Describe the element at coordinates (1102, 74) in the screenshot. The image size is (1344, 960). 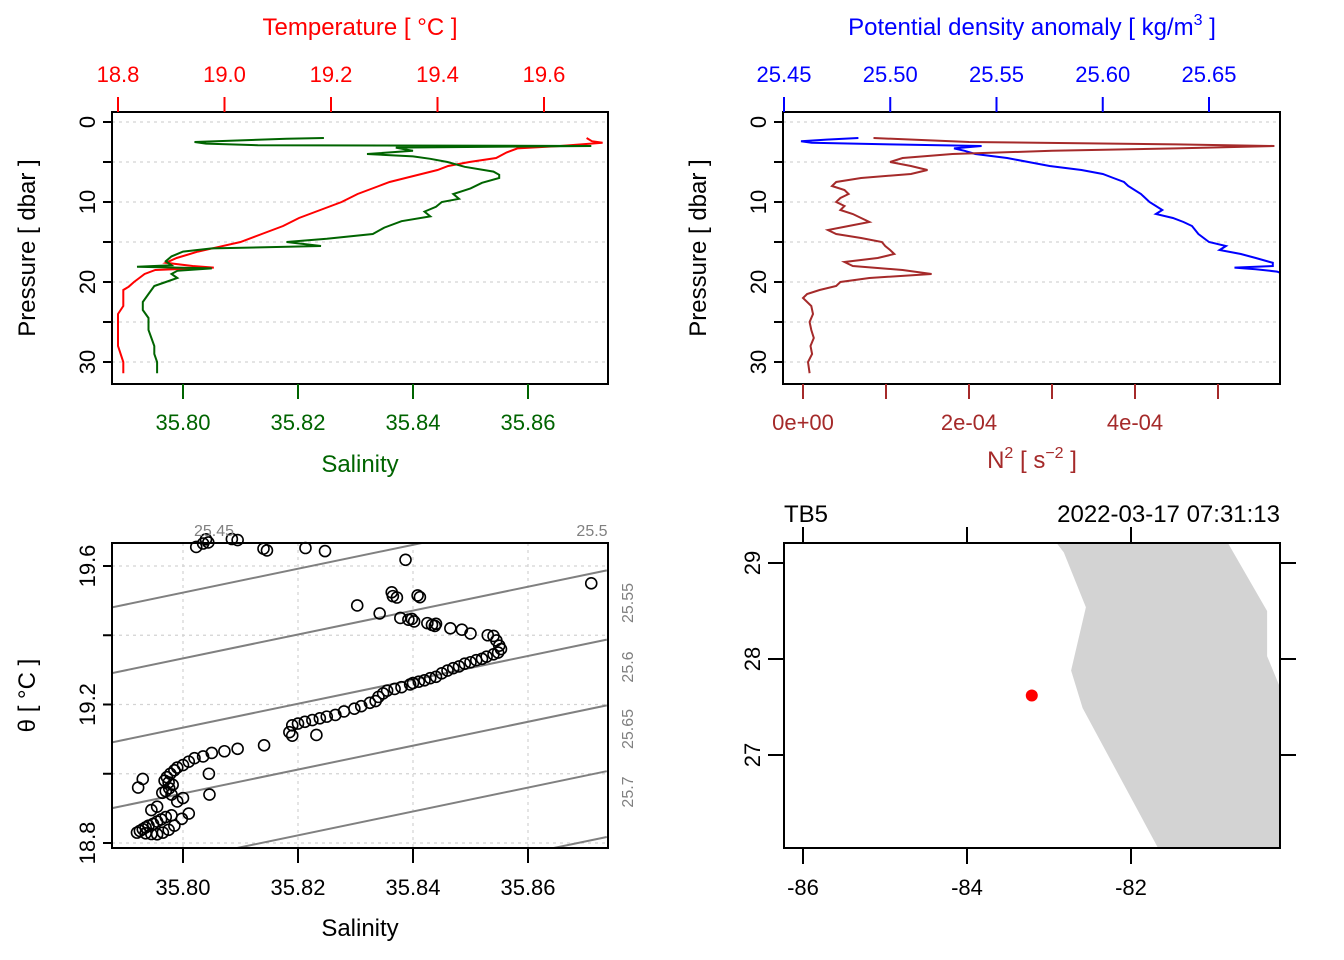
I see `density-axis-tick-label: 25.60` at that location.